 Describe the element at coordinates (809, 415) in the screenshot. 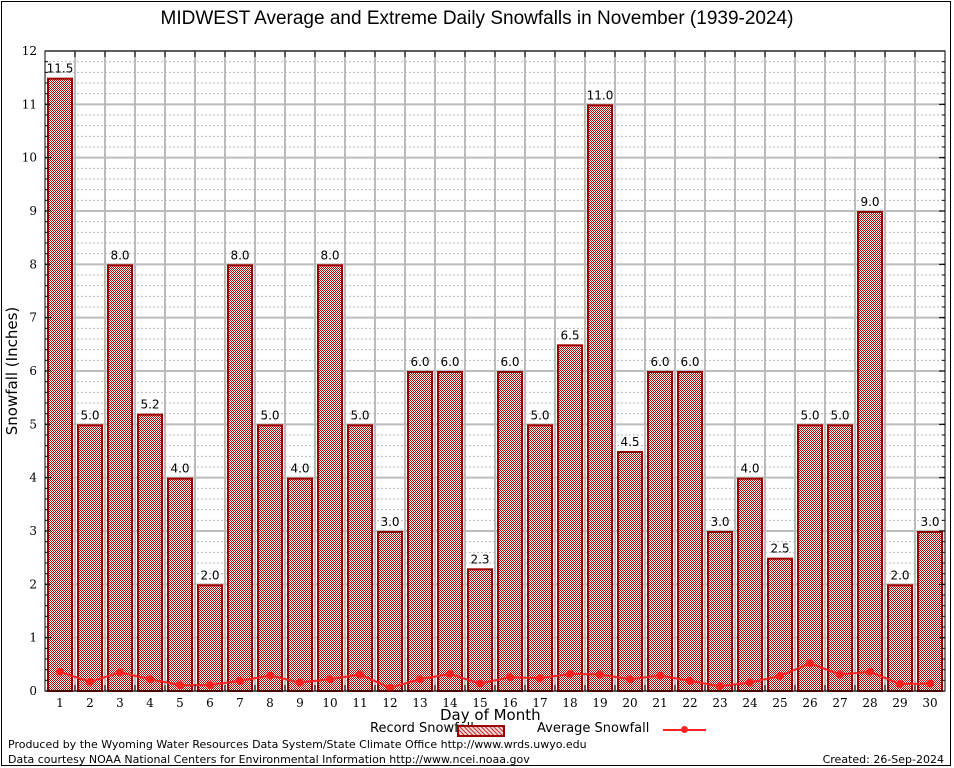

I see `value-label-26: 5.0` at that location.